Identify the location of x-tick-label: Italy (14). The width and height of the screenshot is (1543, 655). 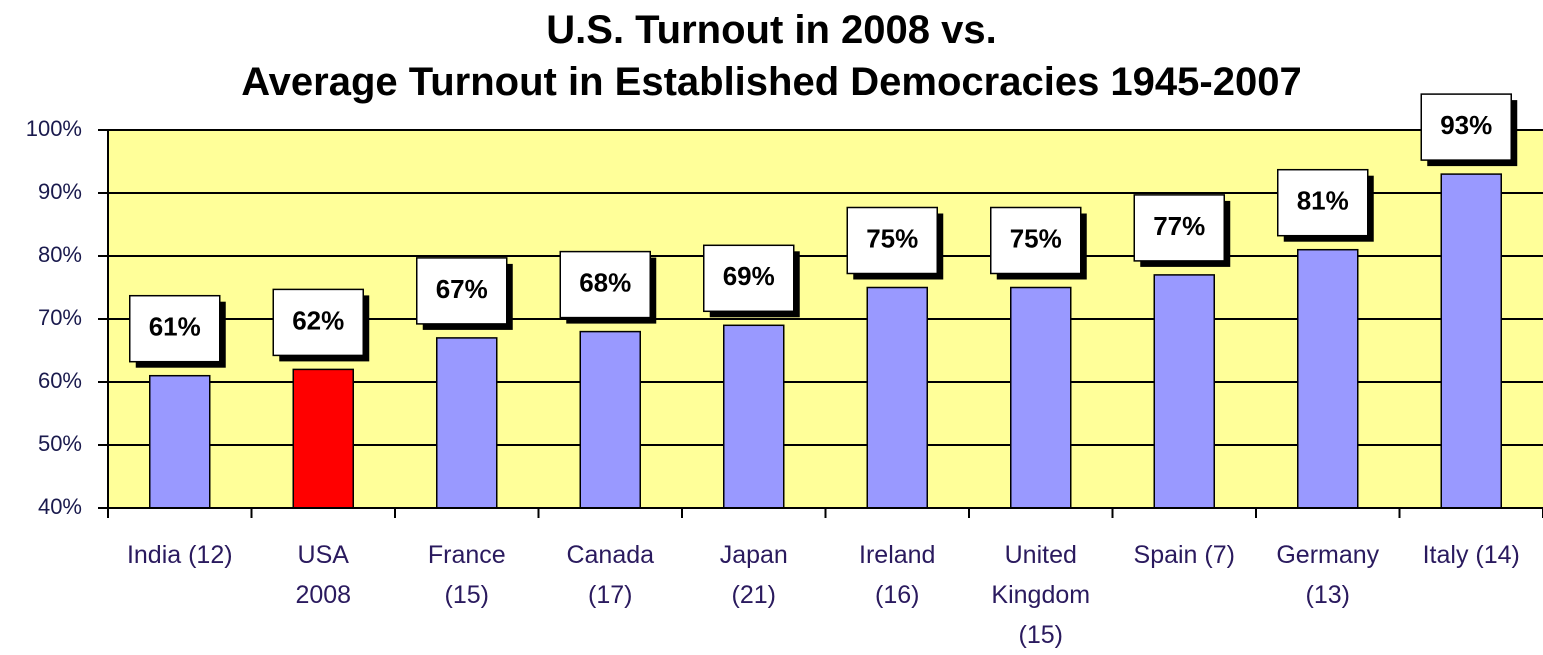
(1471, 555).